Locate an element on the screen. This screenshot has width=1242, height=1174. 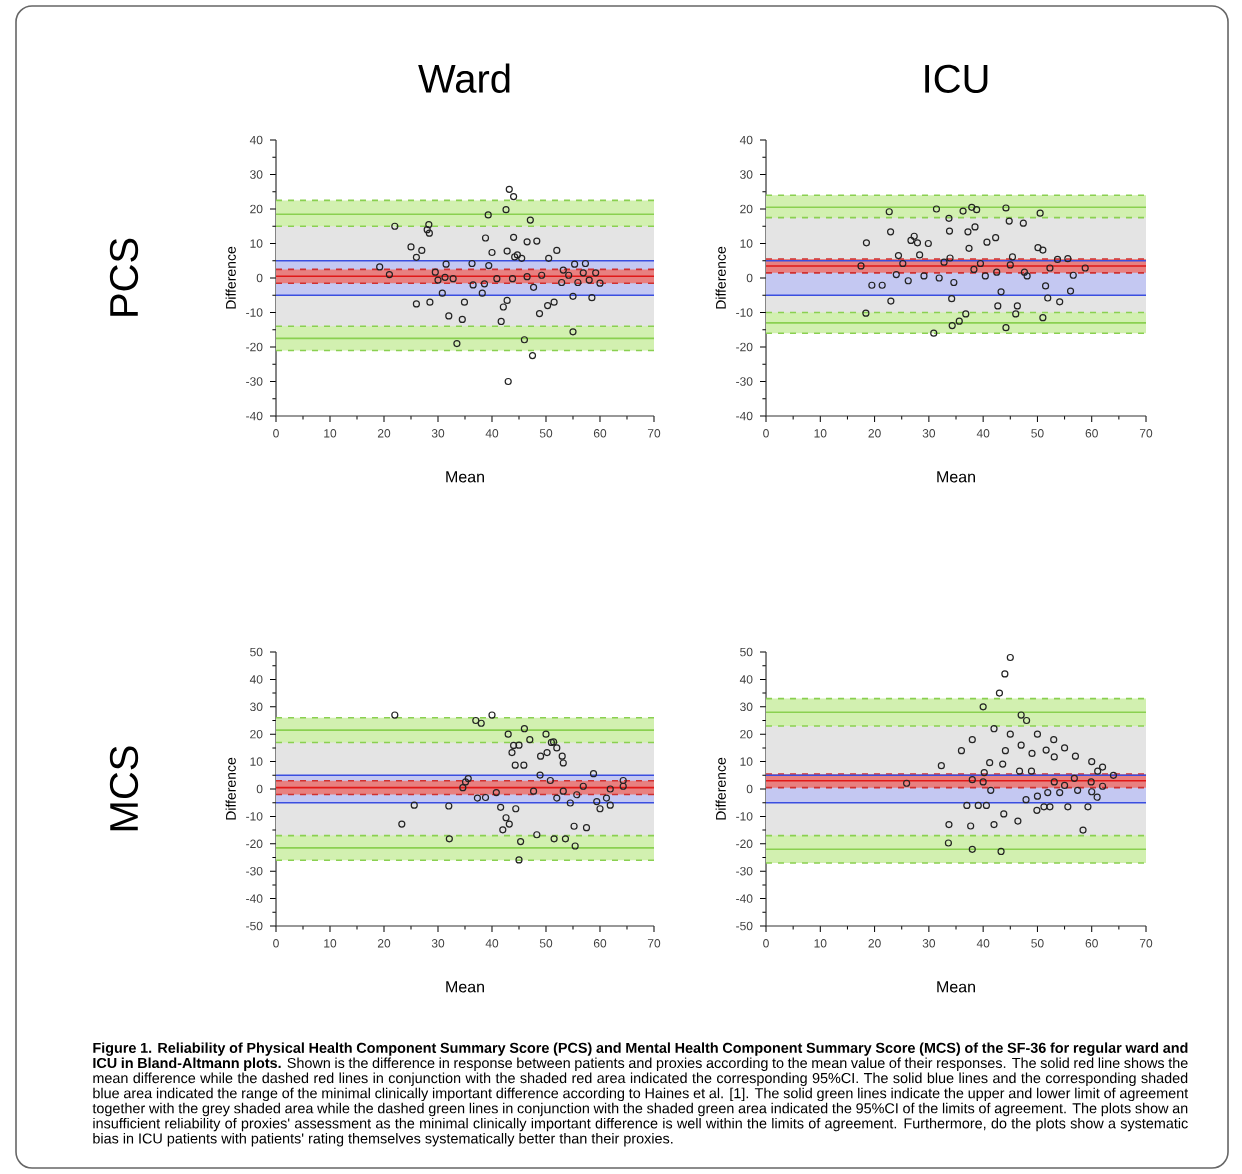
chart-title: ICU is located at coordinates (956, 78).